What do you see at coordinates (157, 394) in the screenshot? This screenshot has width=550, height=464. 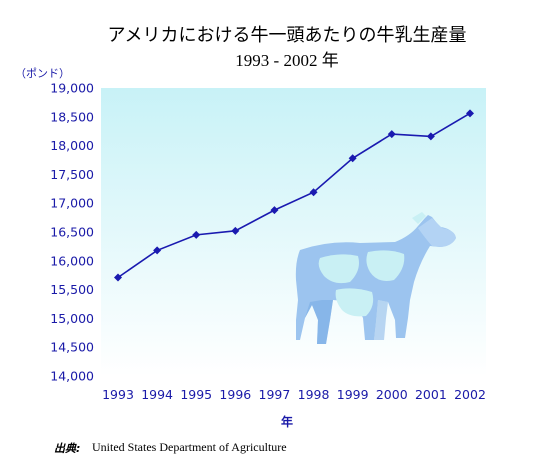 I see `x-tick-label: 1994` at bounding box center [157, 394].